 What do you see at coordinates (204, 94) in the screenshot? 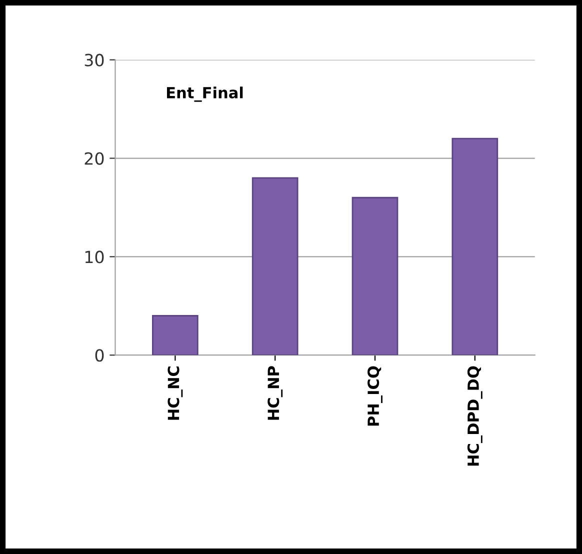
I see `text: Ent_Final` at bounding box center [204, 94].